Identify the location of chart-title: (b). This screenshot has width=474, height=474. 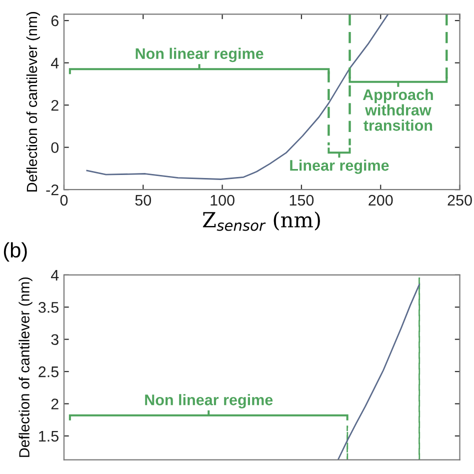
(15, 252).